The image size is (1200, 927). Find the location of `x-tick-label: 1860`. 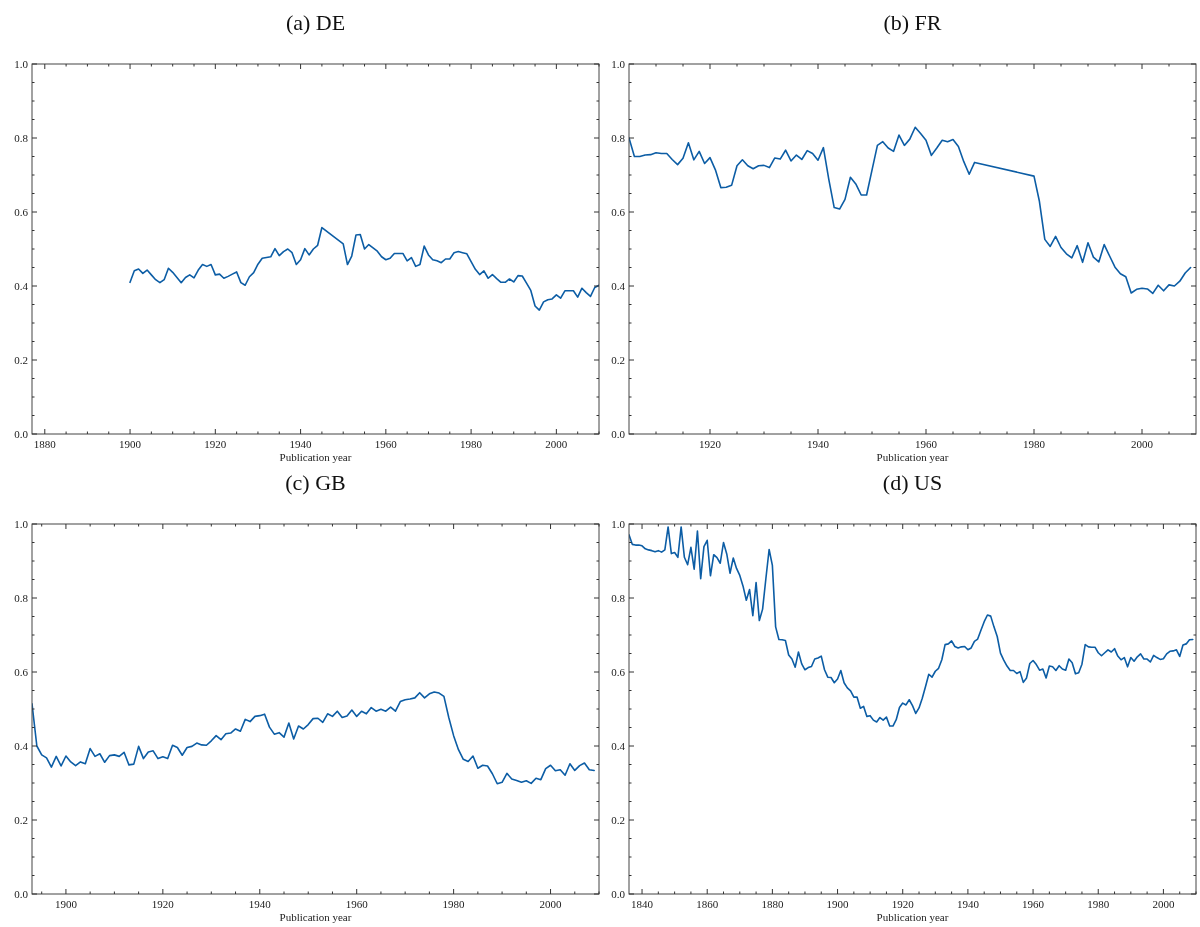

x-tick-label: 1860 is located at coordinates (707, 904).